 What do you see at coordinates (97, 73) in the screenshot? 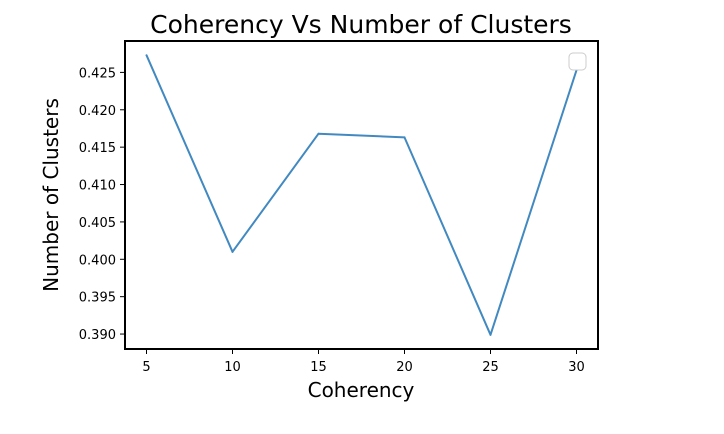
I see `y-tick-label: 0.425` at bounding box center [97, 73].